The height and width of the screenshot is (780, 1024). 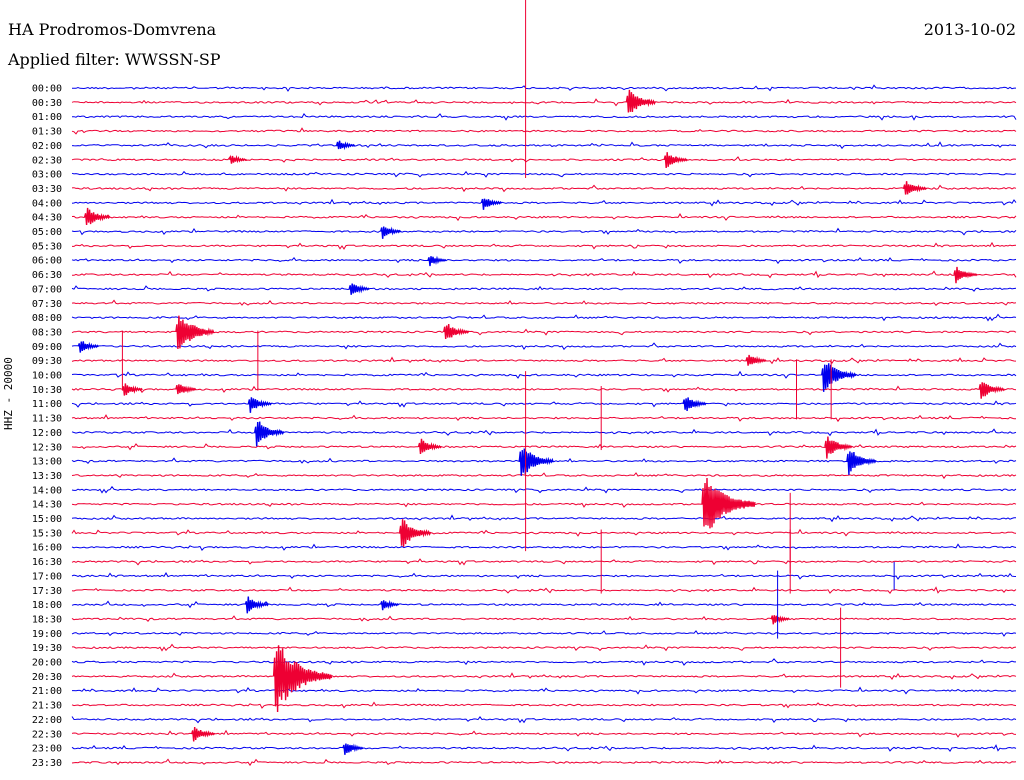 What do you see at coordinates (47, 663) in the screenshot?
I see `row-time-label: 20:00` at bounding box center [47, 663].